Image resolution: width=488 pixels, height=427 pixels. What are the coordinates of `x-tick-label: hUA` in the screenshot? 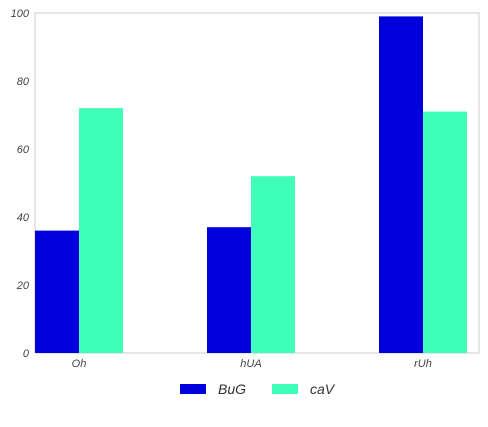 It's located at (250, 364).